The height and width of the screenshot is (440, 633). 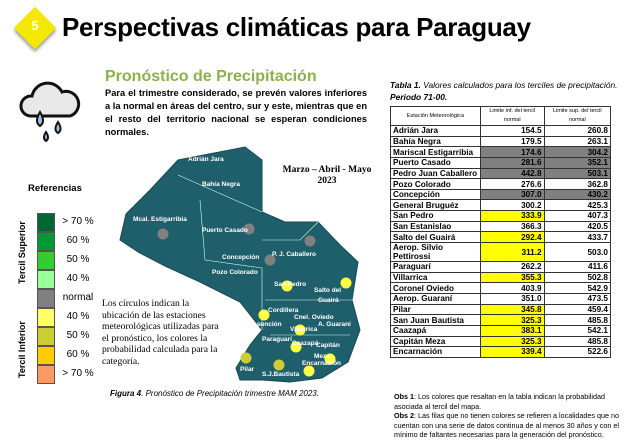 What do you see at coordinates (55, 188) in the screenshot?
I see `legend-title: Referencias` at bounding box center [55, 188].